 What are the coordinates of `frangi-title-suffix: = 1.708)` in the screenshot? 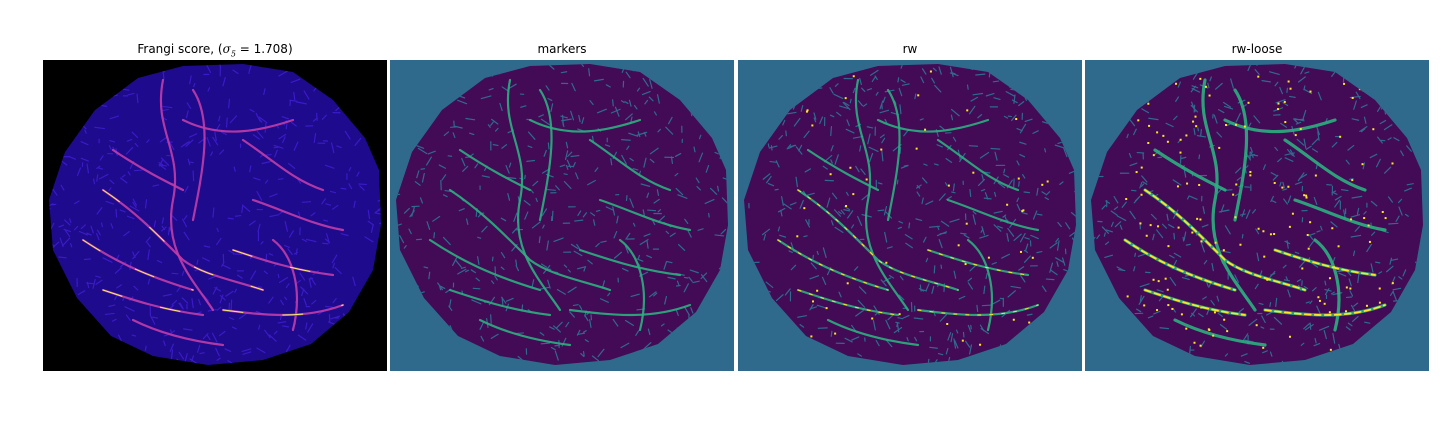 It's located at (264, 49).